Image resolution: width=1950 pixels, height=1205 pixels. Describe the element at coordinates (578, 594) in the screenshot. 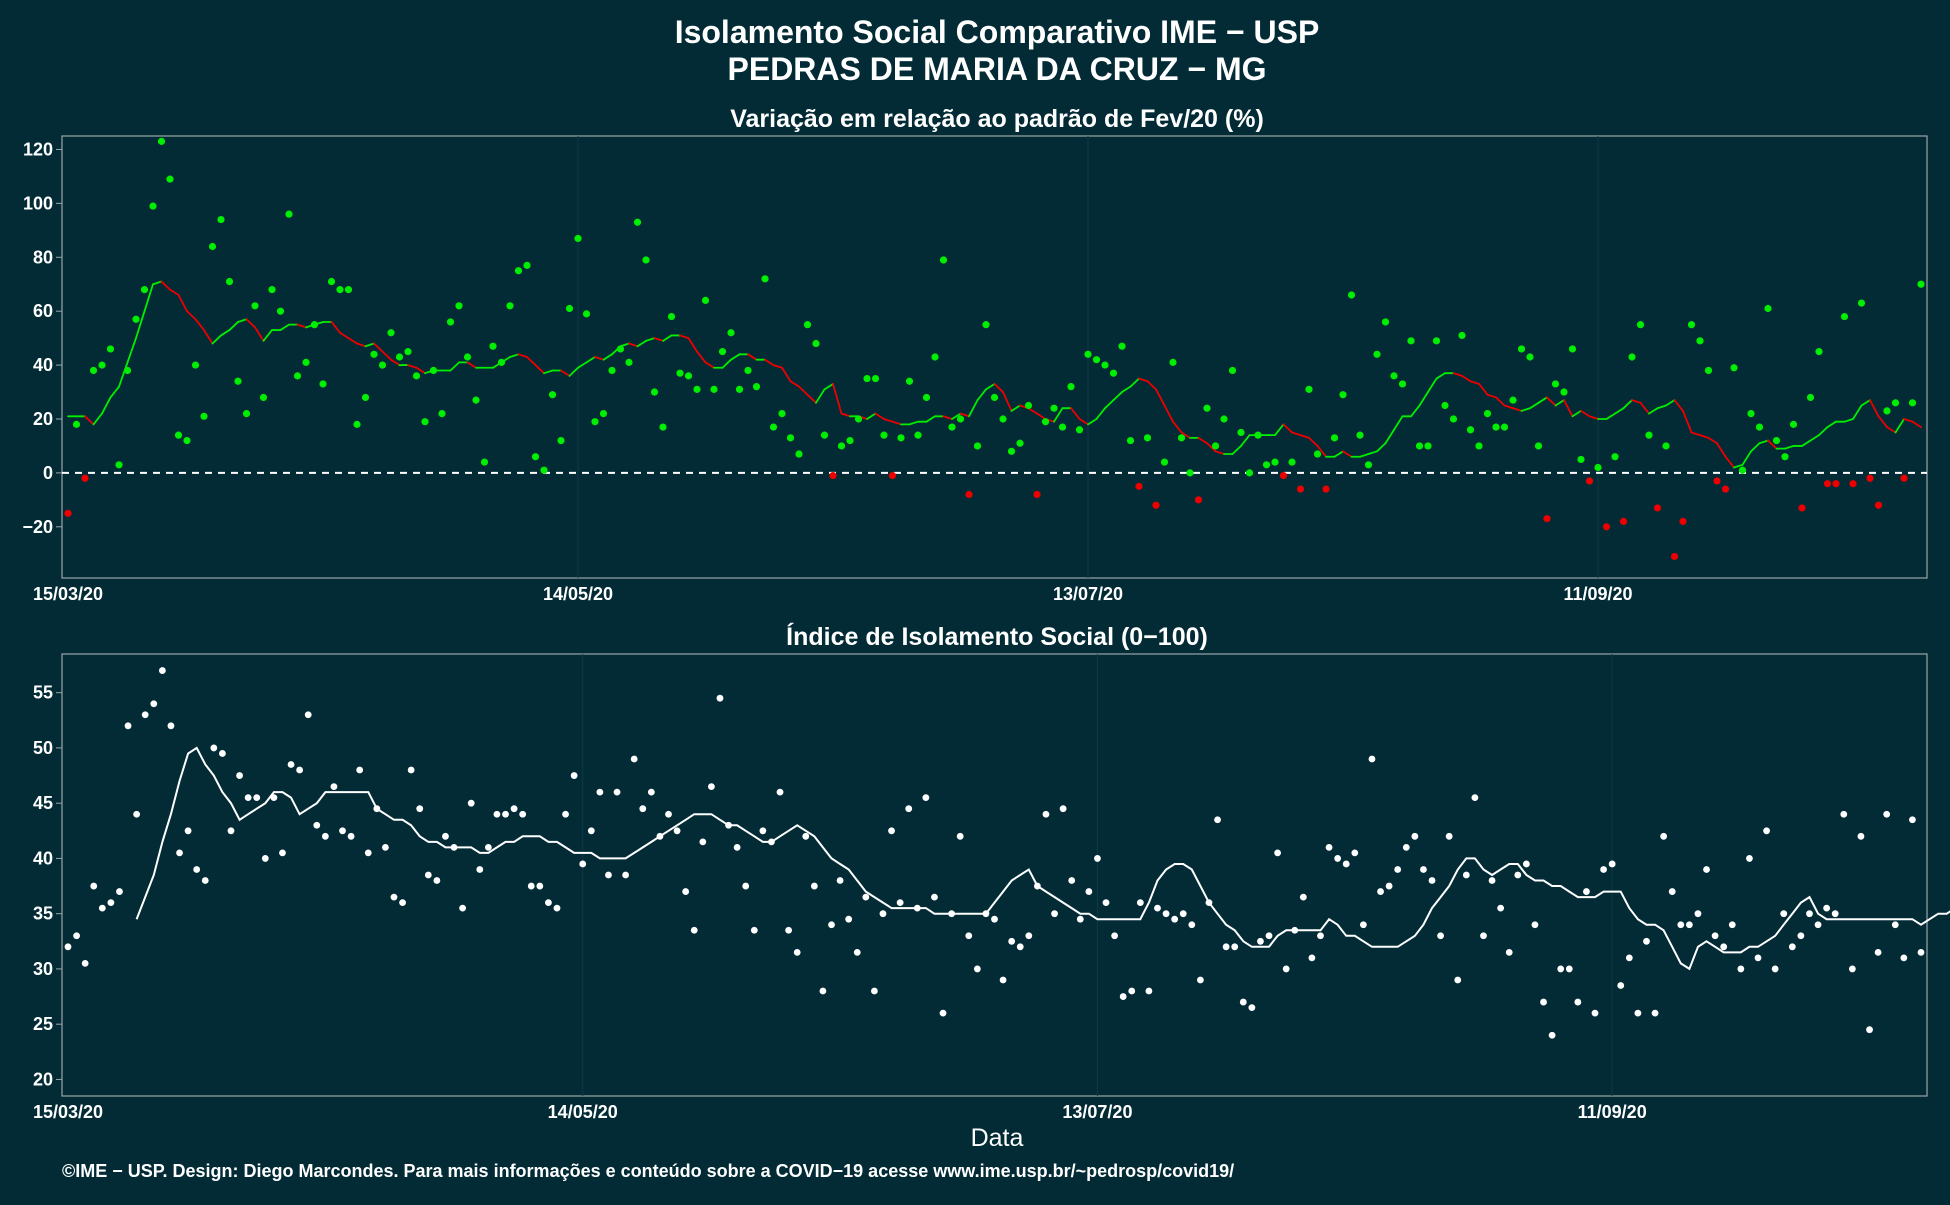

I see `var-x-tick-label: 14/05/20` at that location.